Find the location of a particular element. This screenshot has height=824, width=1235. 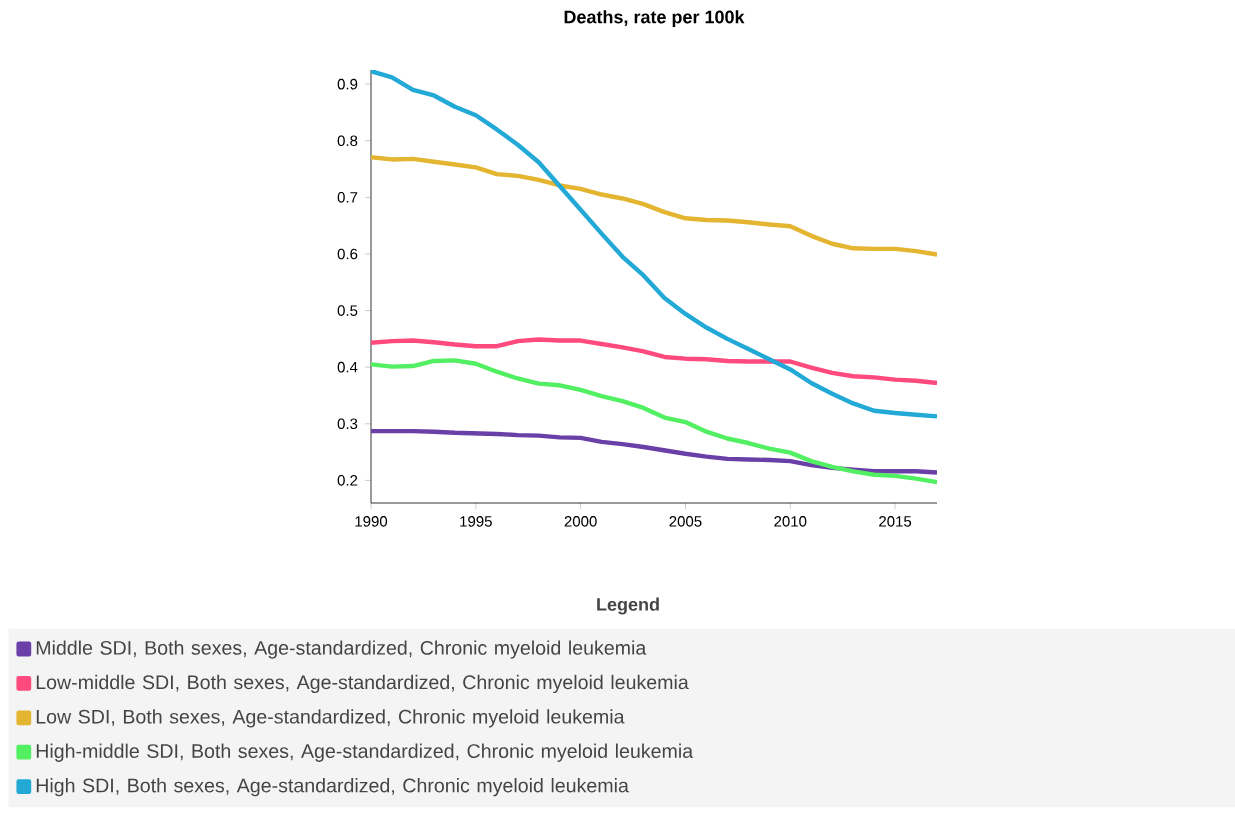

x-tick-label: 2000 is located at coordinates (580, 521).